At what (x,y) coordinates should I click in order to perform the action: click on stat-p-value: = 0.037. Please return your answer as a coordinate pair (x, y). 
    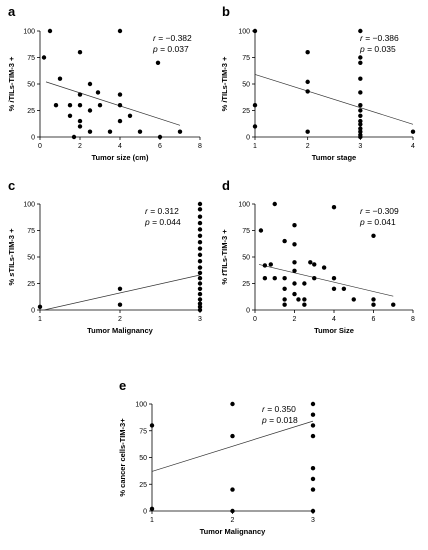
    Looking at the image, I should click on (173, 49).